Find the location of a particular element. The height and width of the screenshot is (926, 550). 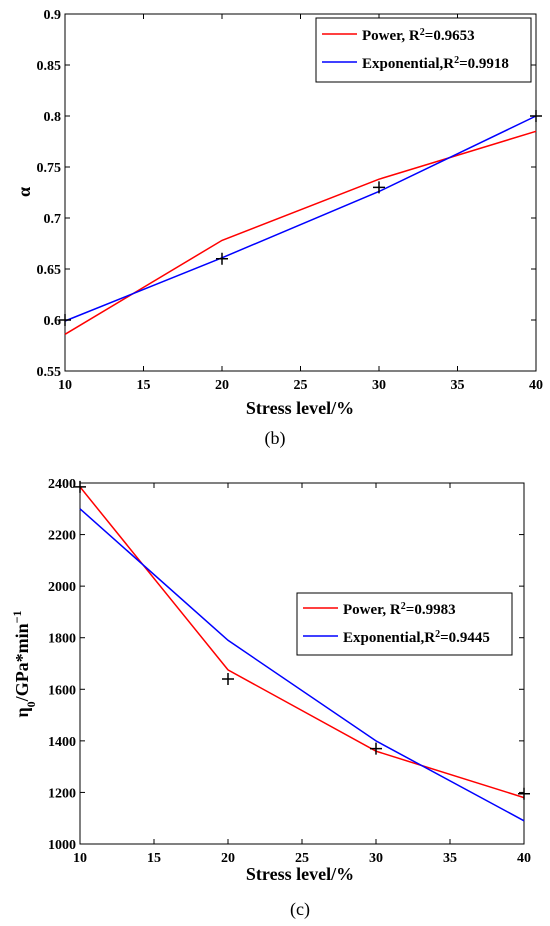

y-tick-label: 0.7 is located at coordinates (53, 219).